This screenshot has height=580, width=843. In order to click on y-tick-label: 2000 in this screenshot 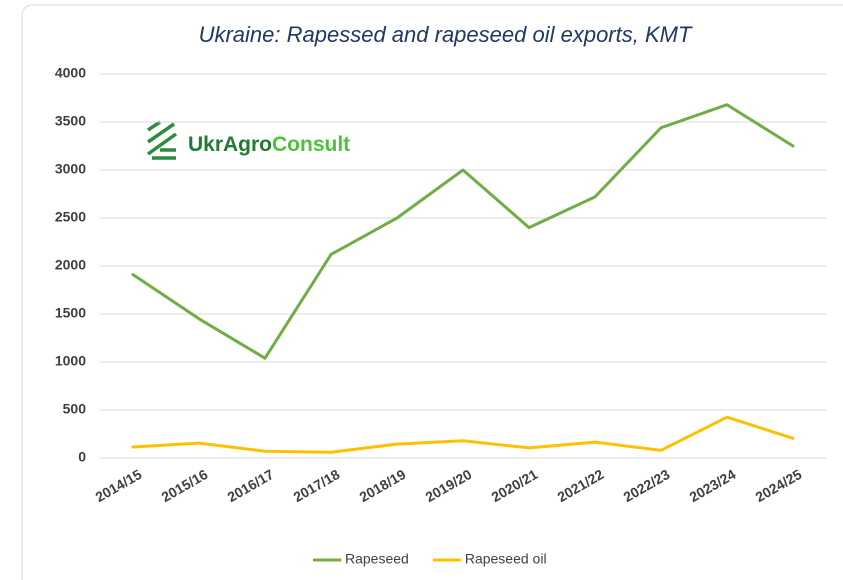, I will do `click(70, 265)`.